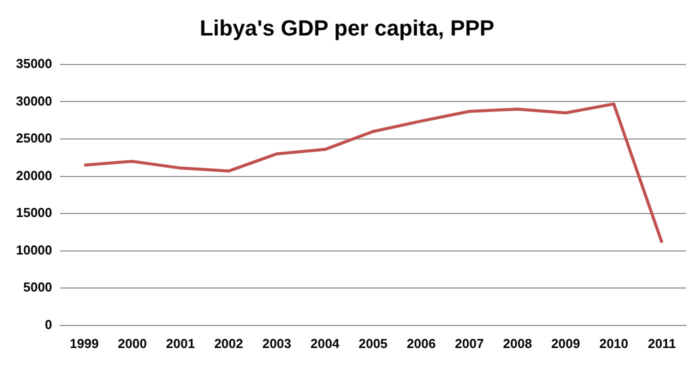  Describe the element at coordinates (34, 212) in the screenshot. I see `y-tick-label: 15000` at that location.